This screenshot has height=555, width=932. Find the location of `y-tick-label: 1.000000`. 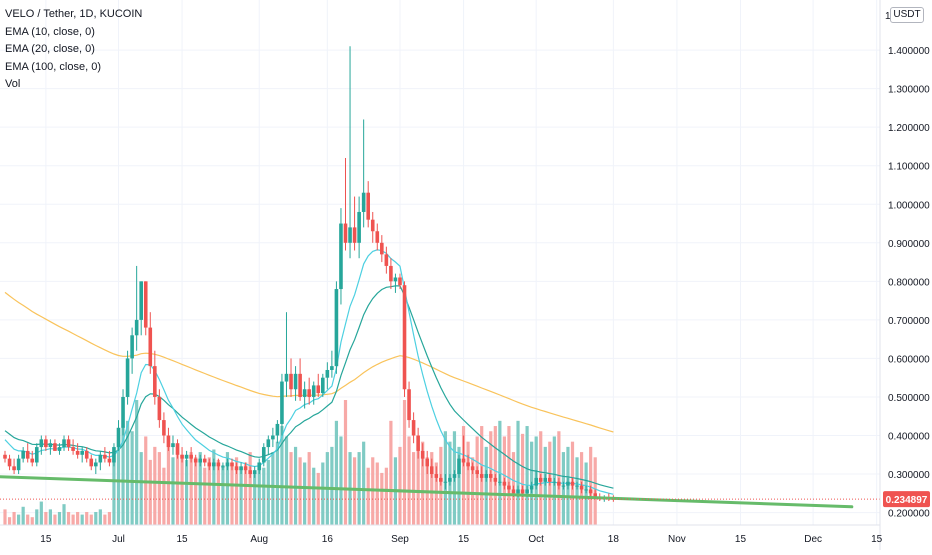

y-tick-label: 1.000000 is located at coordinates (909, 205).